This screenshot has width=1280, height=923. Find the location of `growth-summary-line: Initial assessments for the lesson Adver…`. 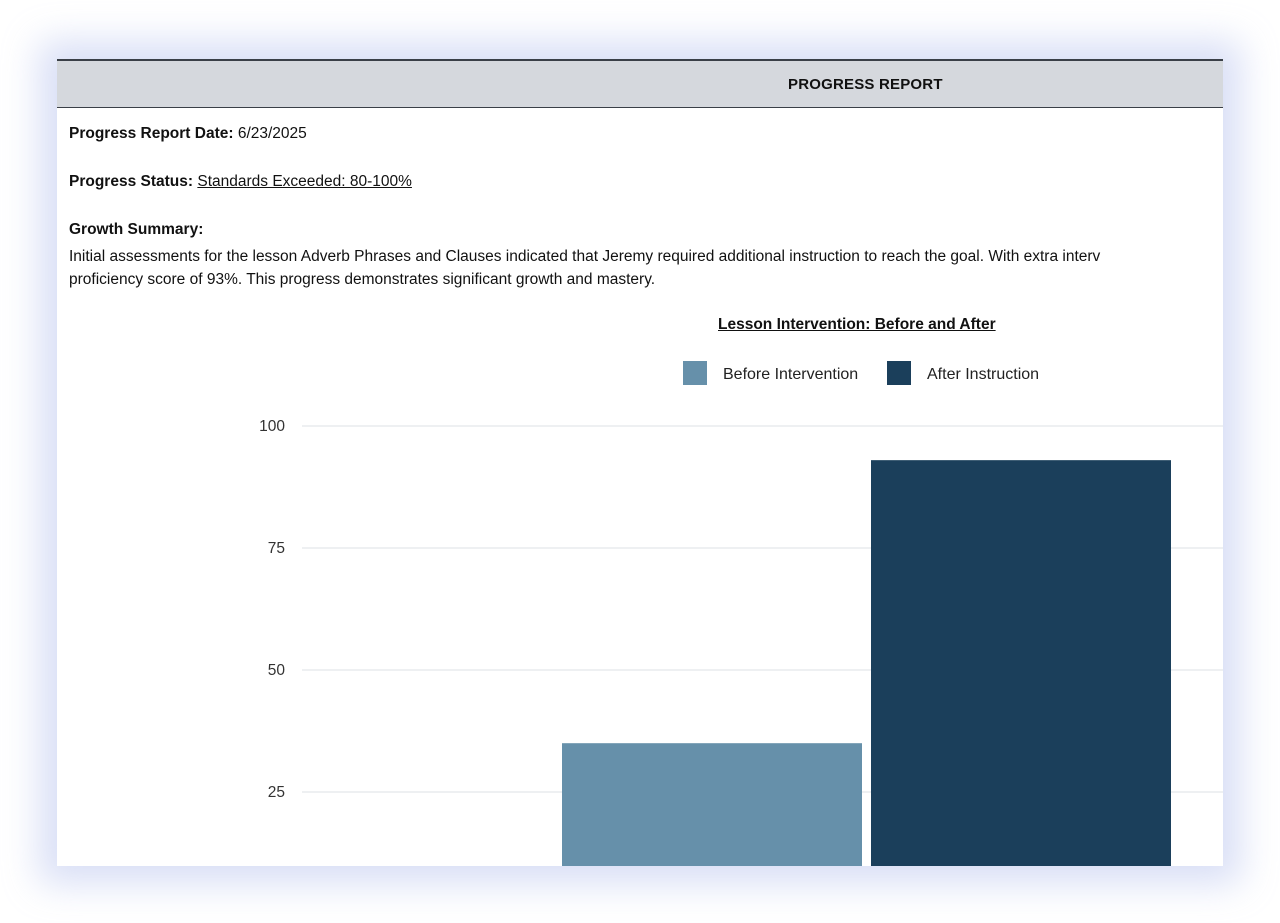

growth-summary-line: Initial assessments for the lesson Adver… is located at coordinates (585, 256).